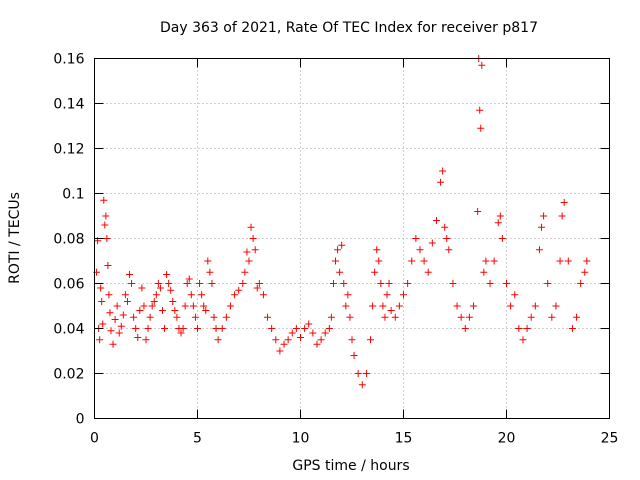 The image size is (640, 480). Describe the element at coordinates (301, 439) in the screenshot. I see `x-tick-label: 10` at that location.